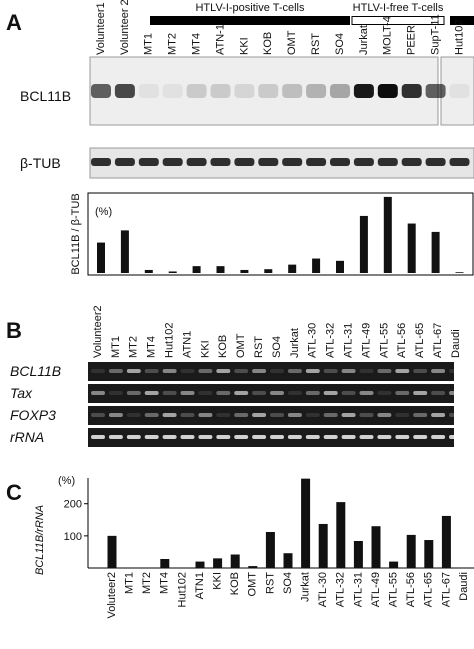 The height and width of the screenshot is (649, 474). I want to click on x-tick-label: ATL-67, so click(446, 589).